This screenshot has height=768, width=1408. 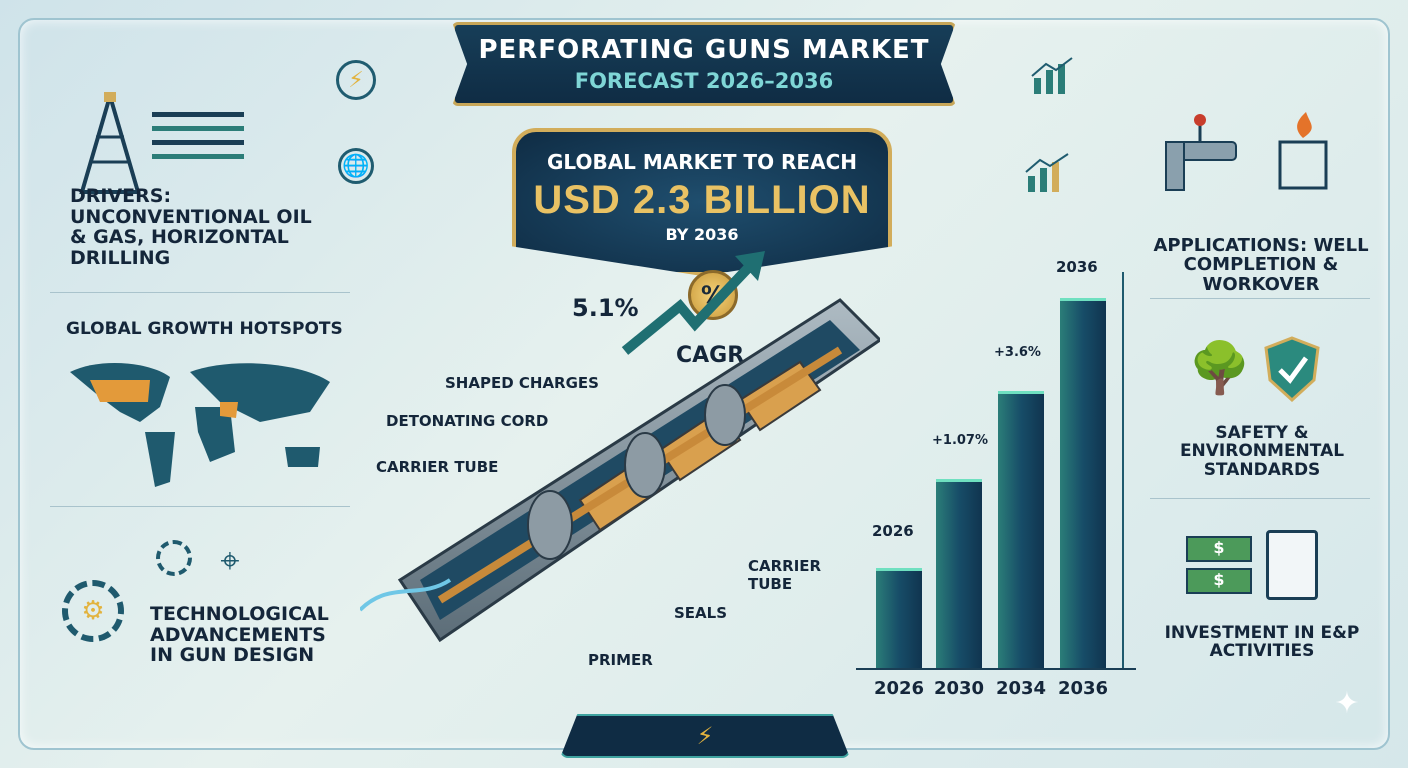 I want to click on page-title: PERFORATING GUNS MARKET, so click(x=704, y=50).